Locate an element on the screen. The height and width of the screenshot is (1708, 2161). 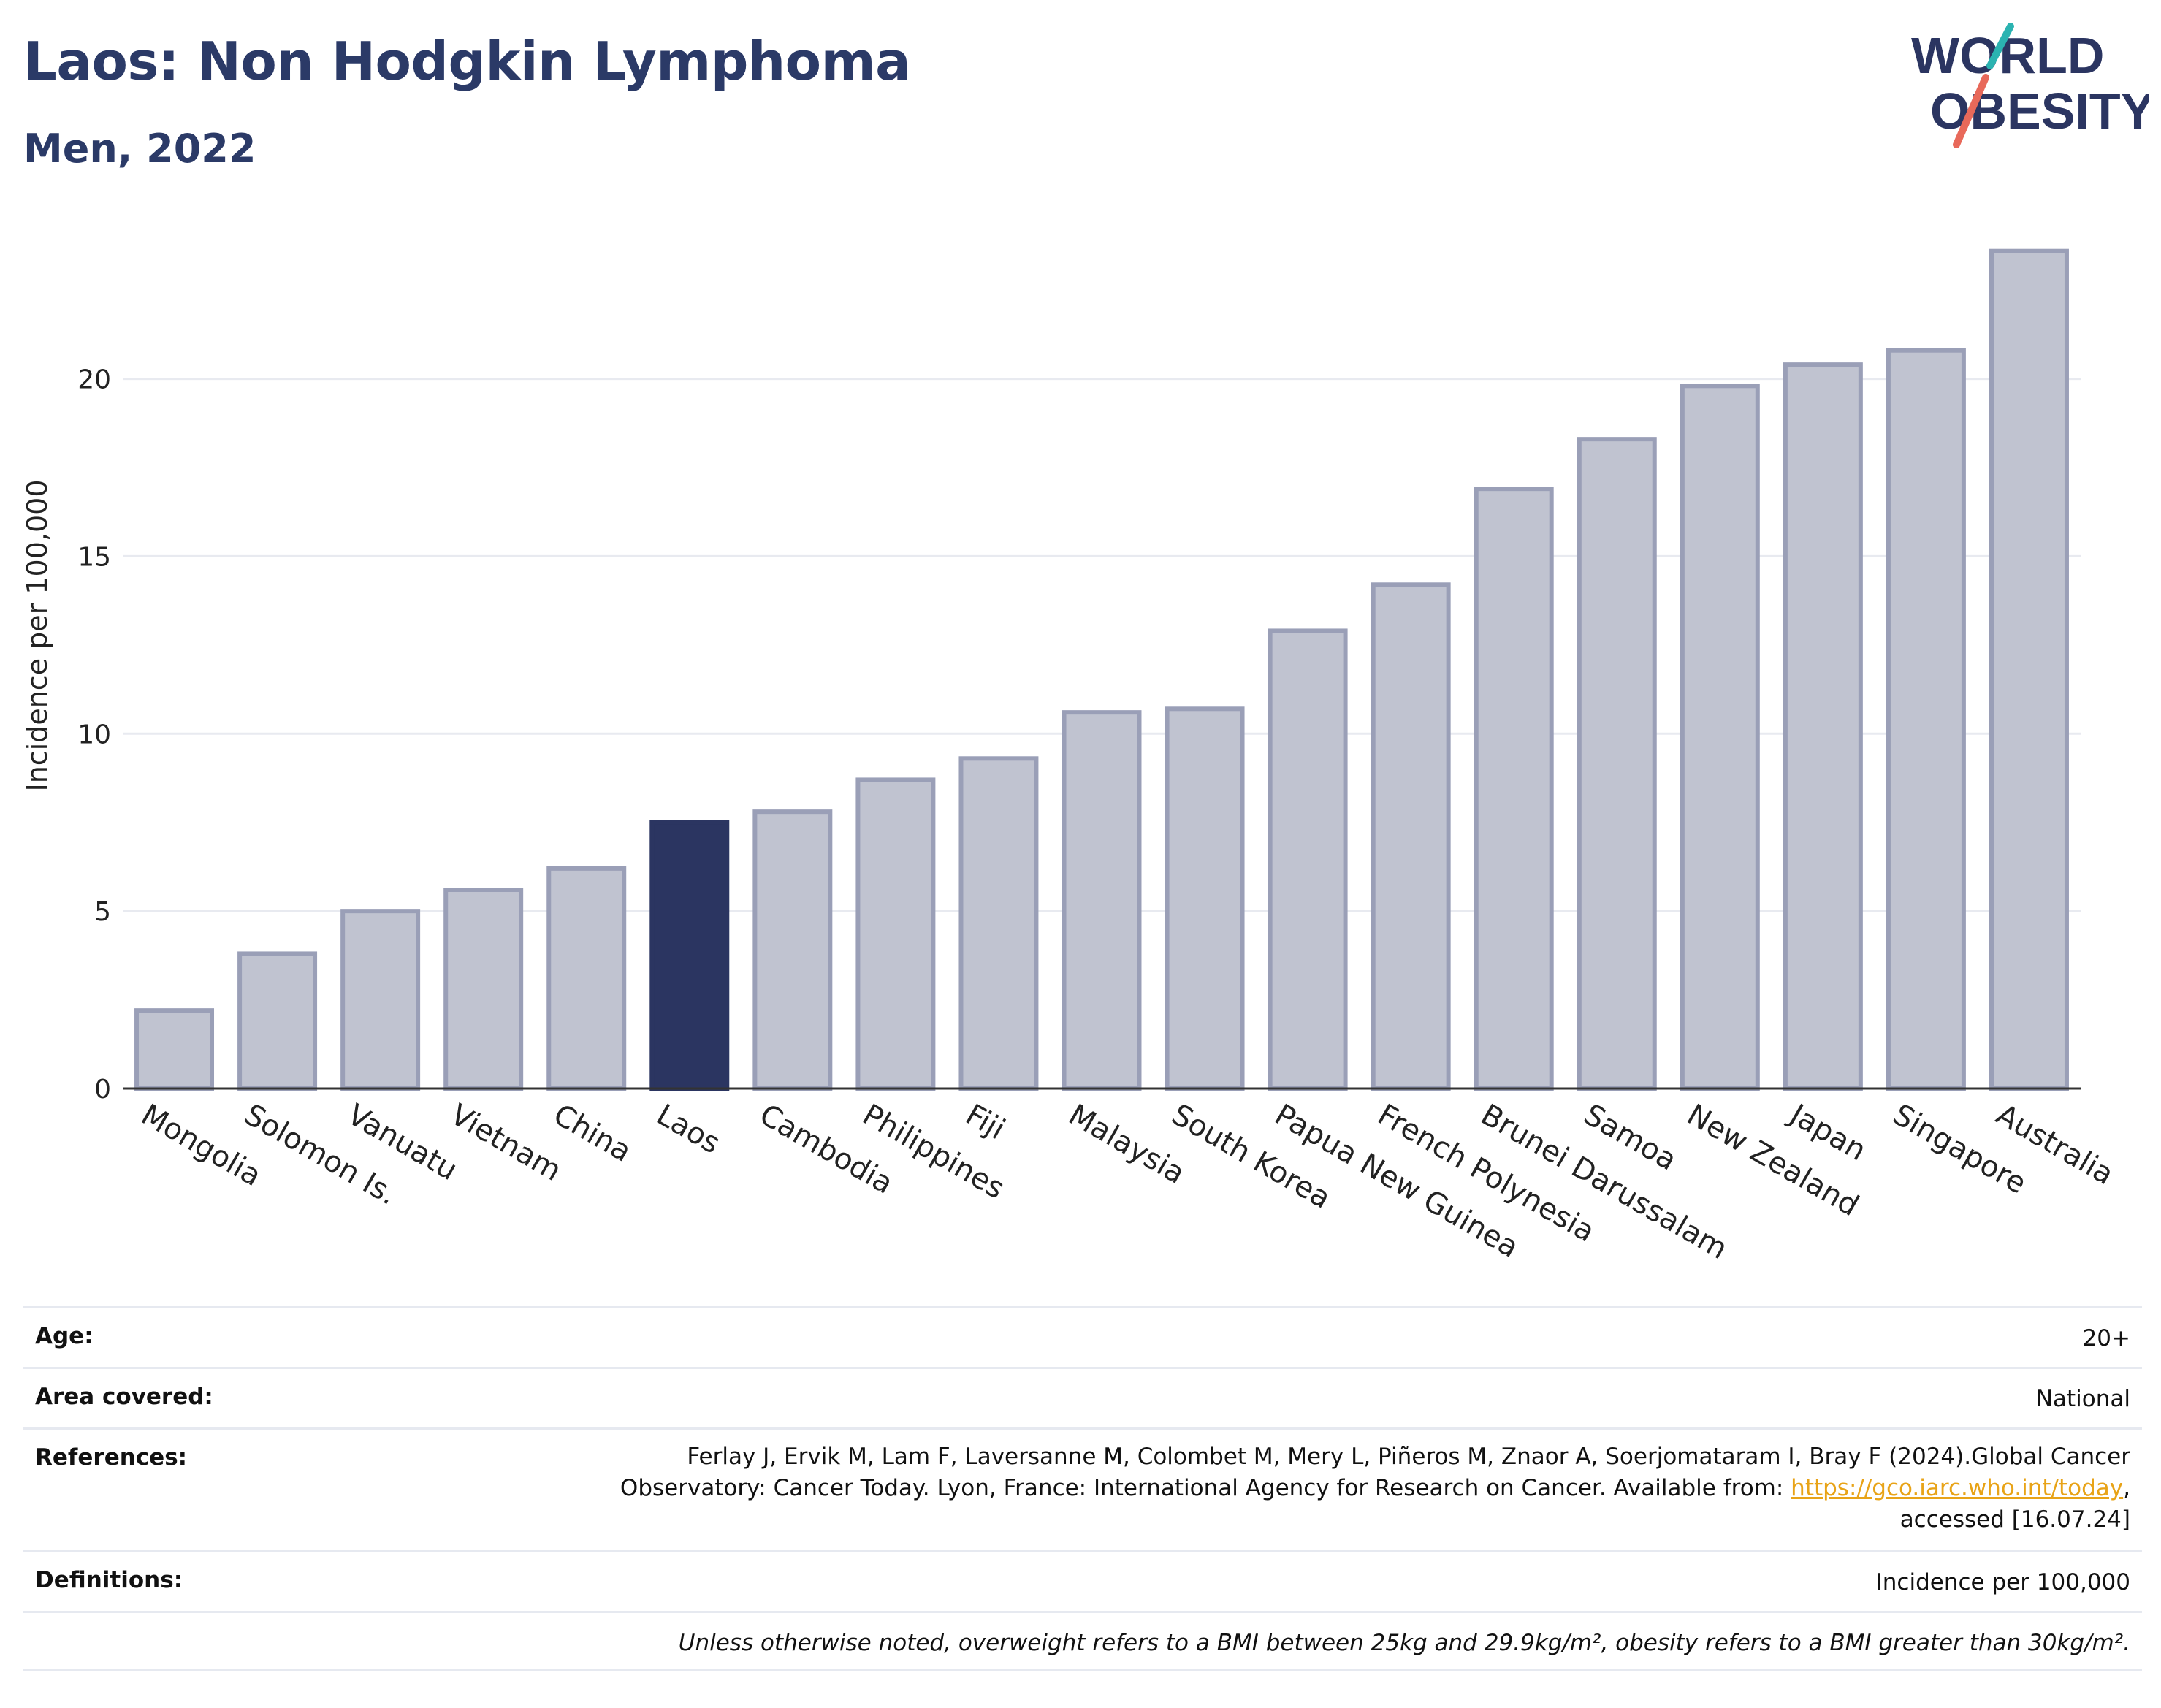
bar-brunei-darussalam is located at coordinates (1514, 789).